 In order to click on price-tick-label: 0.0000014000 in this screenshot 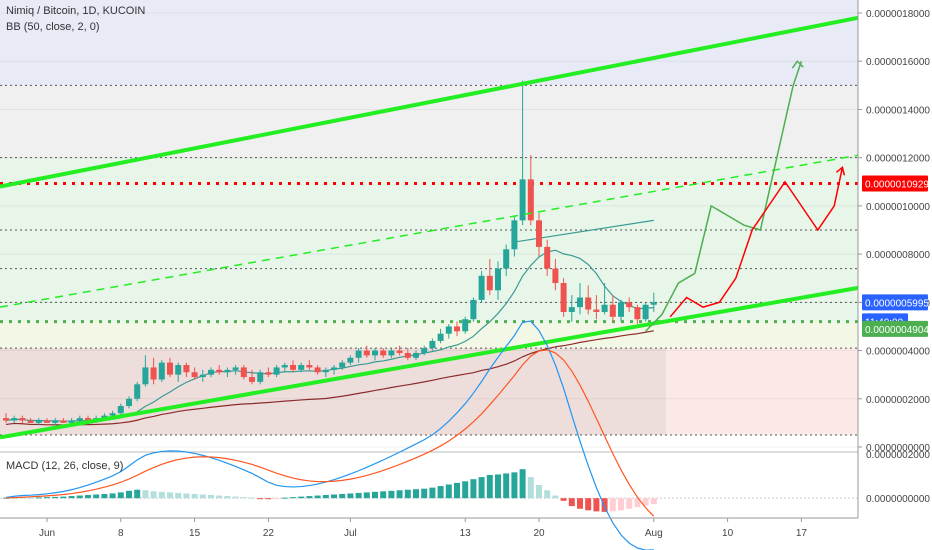, I will do `click(898, 110)`.